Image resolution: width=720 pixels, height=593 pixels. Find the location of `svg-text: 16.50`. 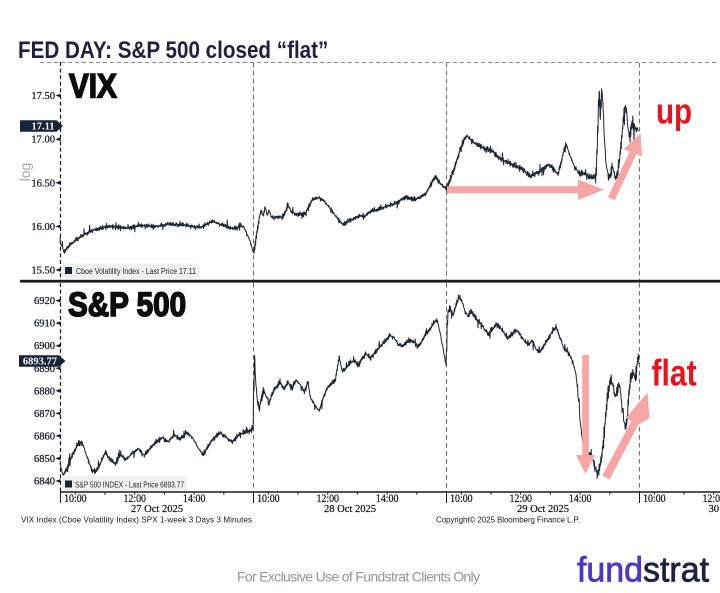

svg-text: 16.50 is located at coordinates (43, 183).